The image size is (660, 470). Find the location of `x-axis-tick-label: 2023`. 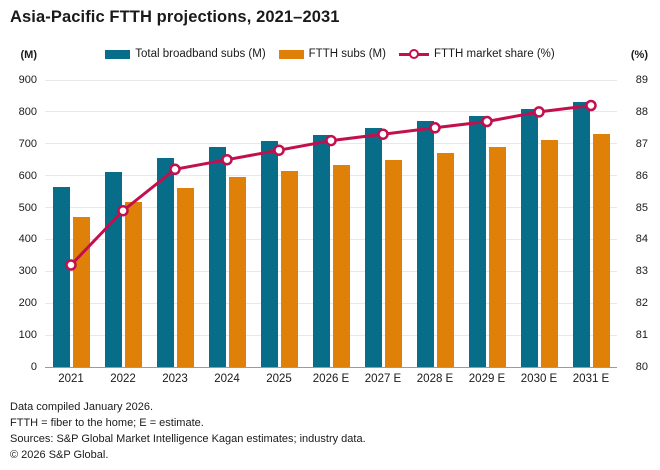

x-axis-tick-label: 2023 is located at coordinates (175, 379).